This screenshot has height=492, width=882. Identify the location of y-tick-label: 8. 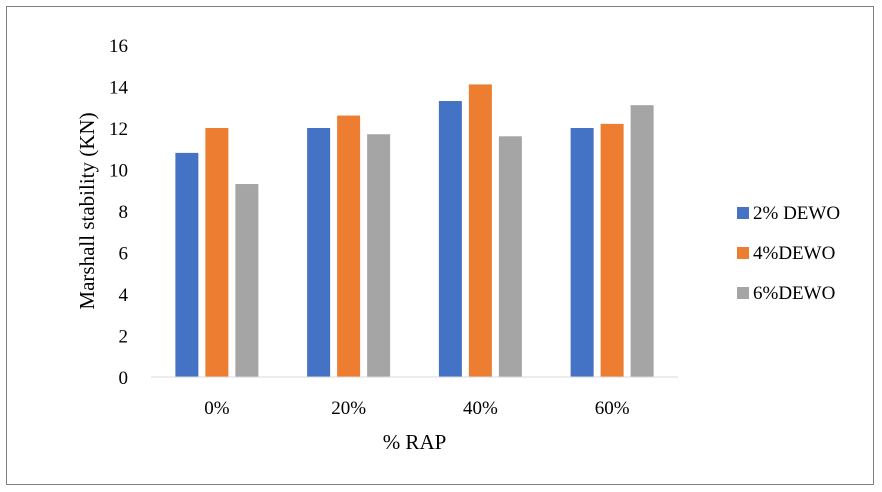
(124, 212).